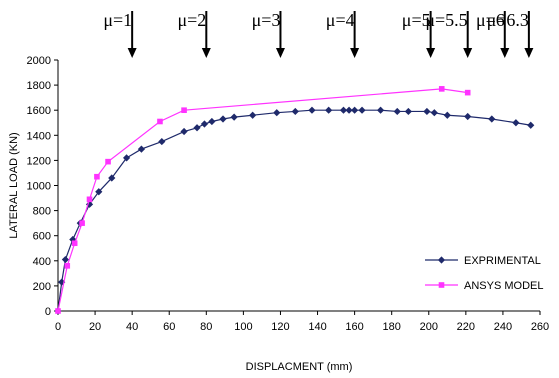 The height and width of the screenshot is (378, 559). I want to click on y-tick-label: 1400, so click(39, 136).